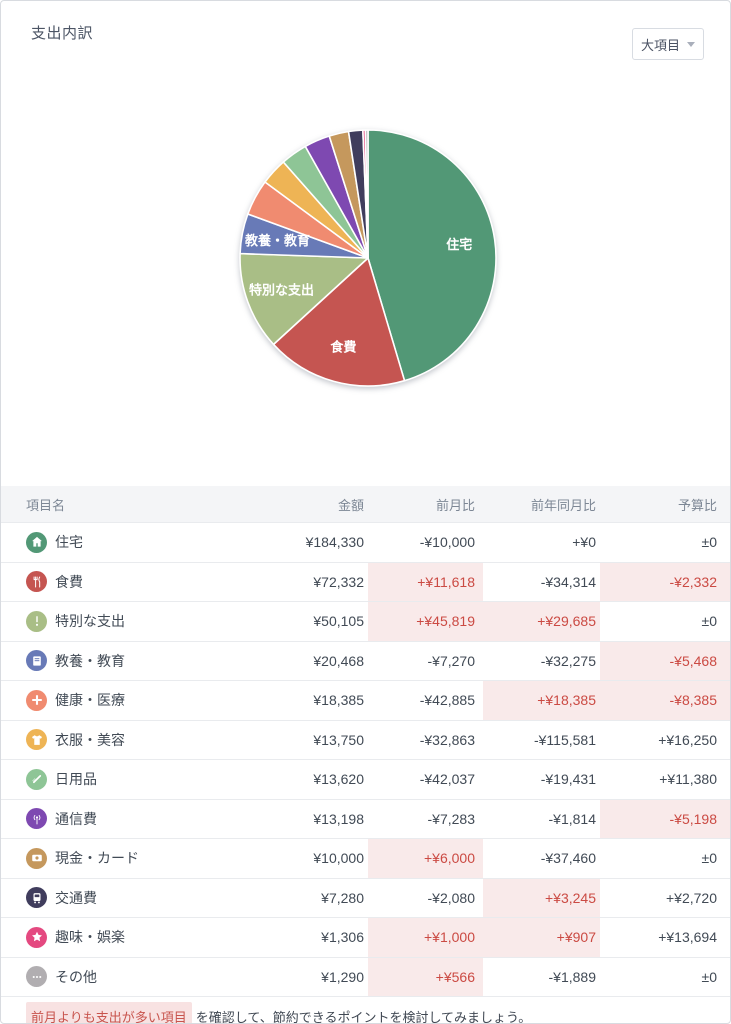  What do you see at coordinates (572, 976) in the screenshot?
I see `yoy-cell: -¥1,889` at bounding box center [572, 976].